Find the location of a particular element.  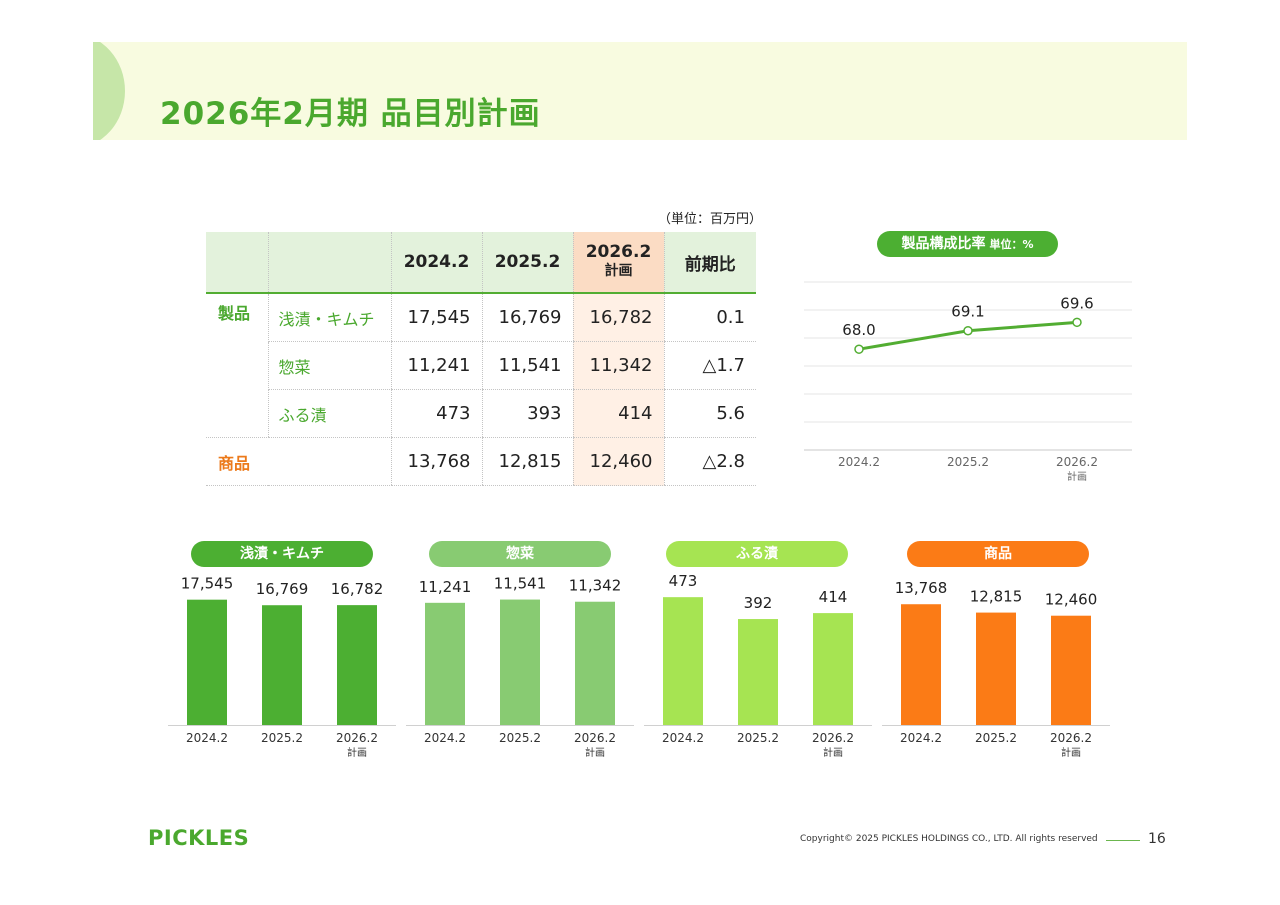

bar-value-label: 473 is located at coordinates (683, 582).